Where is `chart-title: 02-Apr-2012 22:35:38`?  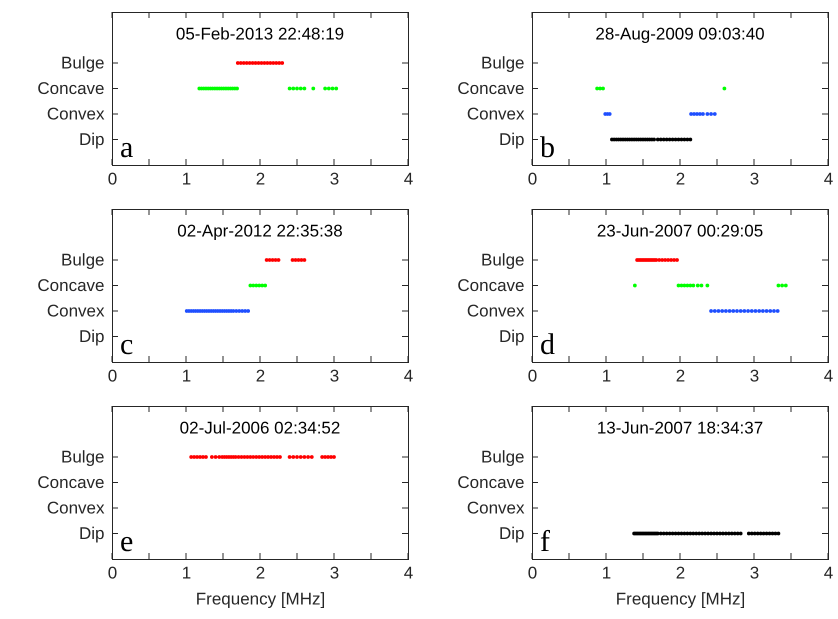 chart-title: 02-Apr-2012 22:35:38 is located at coordinates (260, 231).